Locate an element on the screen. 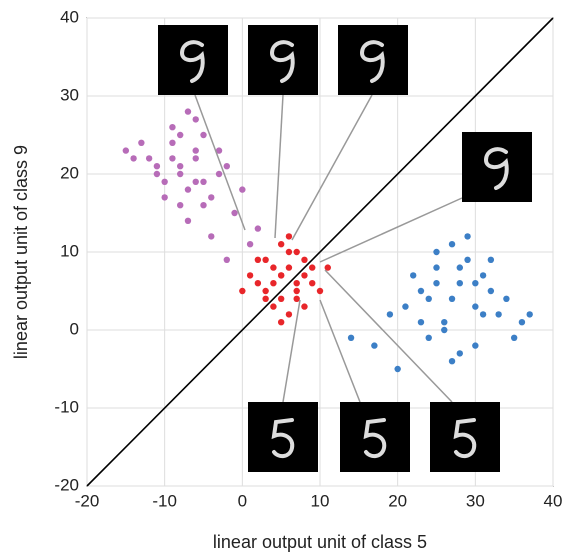 The height and width of the screenshot is (555, 576). y-tick-label: 20 is located at coordinates (69, 172).